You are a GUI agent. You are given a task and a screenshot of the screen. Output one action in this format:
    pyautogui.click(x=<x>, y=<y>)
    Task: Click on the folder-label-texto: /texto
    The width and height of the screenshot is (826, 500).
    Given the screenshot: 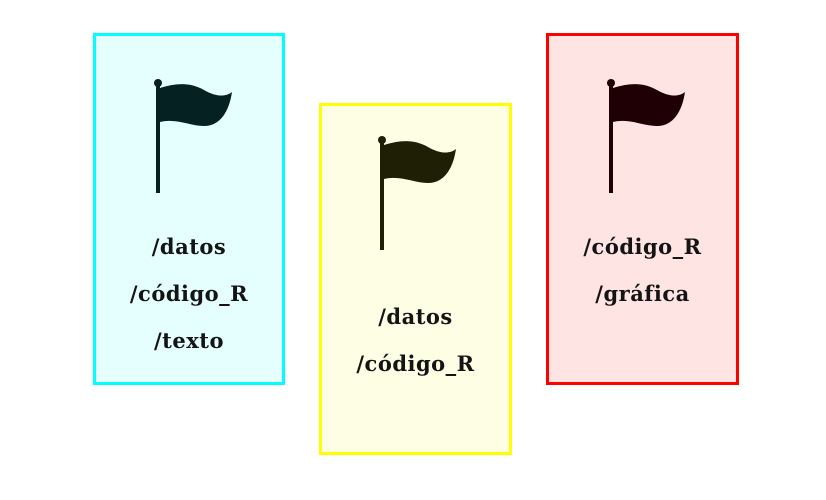 What is the action you would take?
    pyautogui.click(x=189, y=340)
    